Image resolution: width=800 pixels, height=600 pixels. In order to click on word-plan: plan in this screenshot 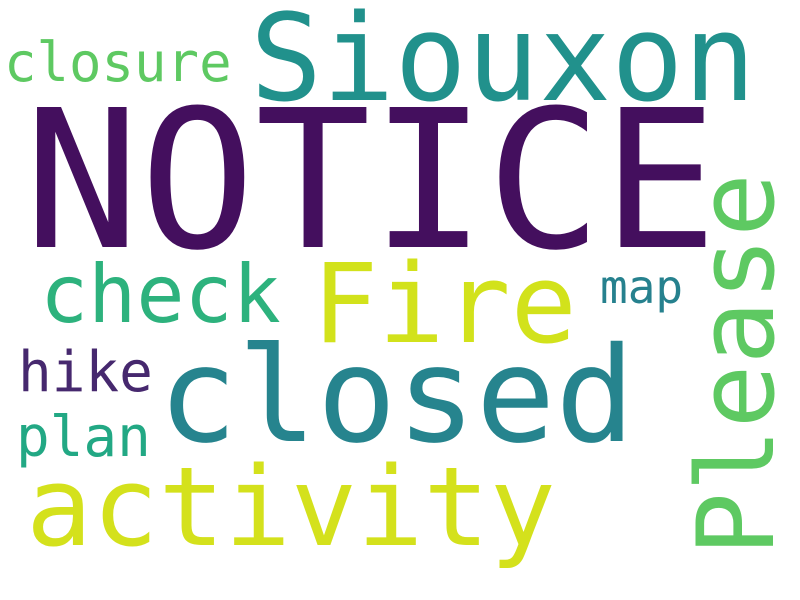, I will do `click(83, 437)`.